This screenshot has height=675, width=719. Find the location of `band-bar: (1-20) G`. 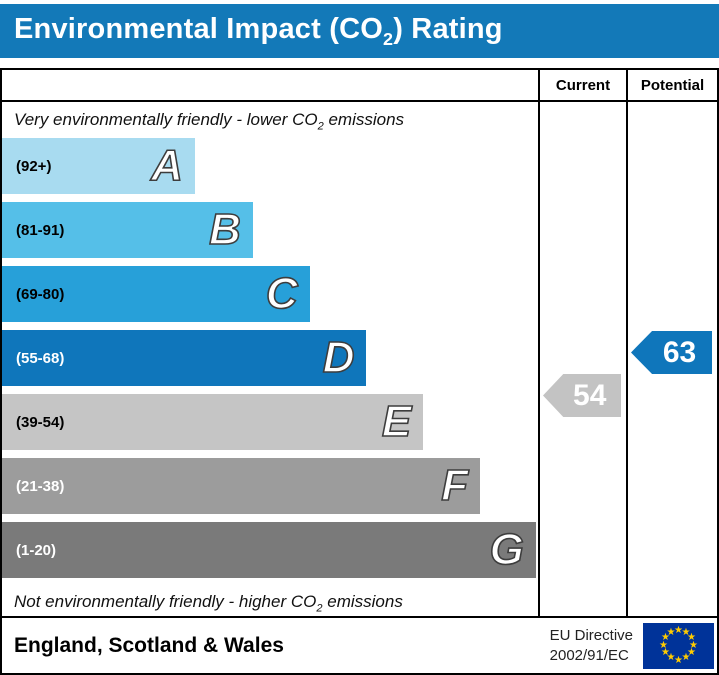

band-bar: (1-20) G is located at coordinates (269, 550).